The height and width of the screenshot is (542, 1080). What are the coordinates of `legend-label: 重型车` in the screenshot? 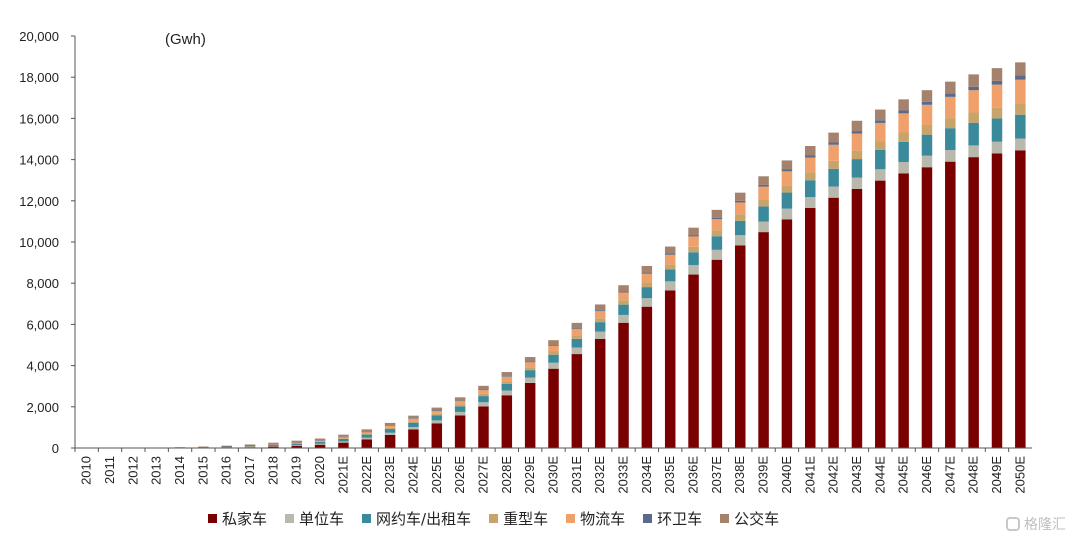 It's located at (526, 519).